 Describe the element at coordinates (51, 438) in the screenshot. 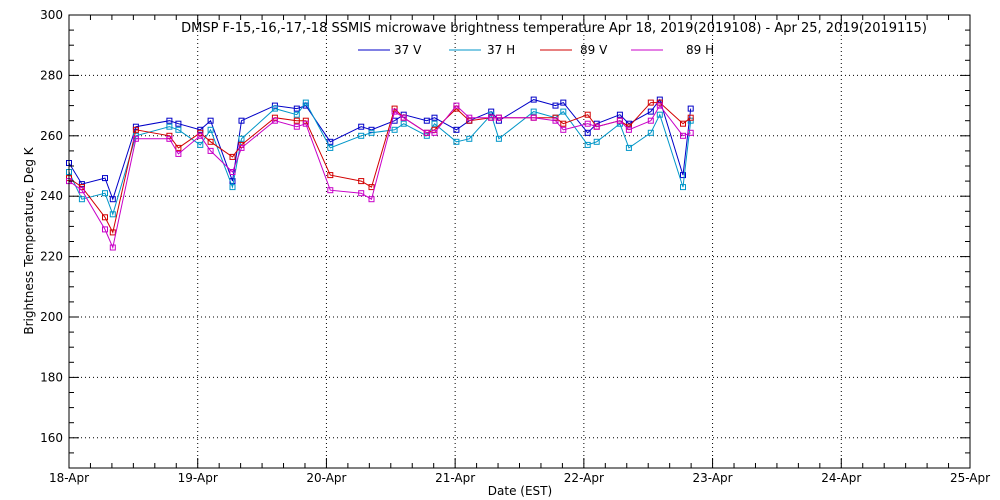

I see `y-tick-label-160: 160` at that location.